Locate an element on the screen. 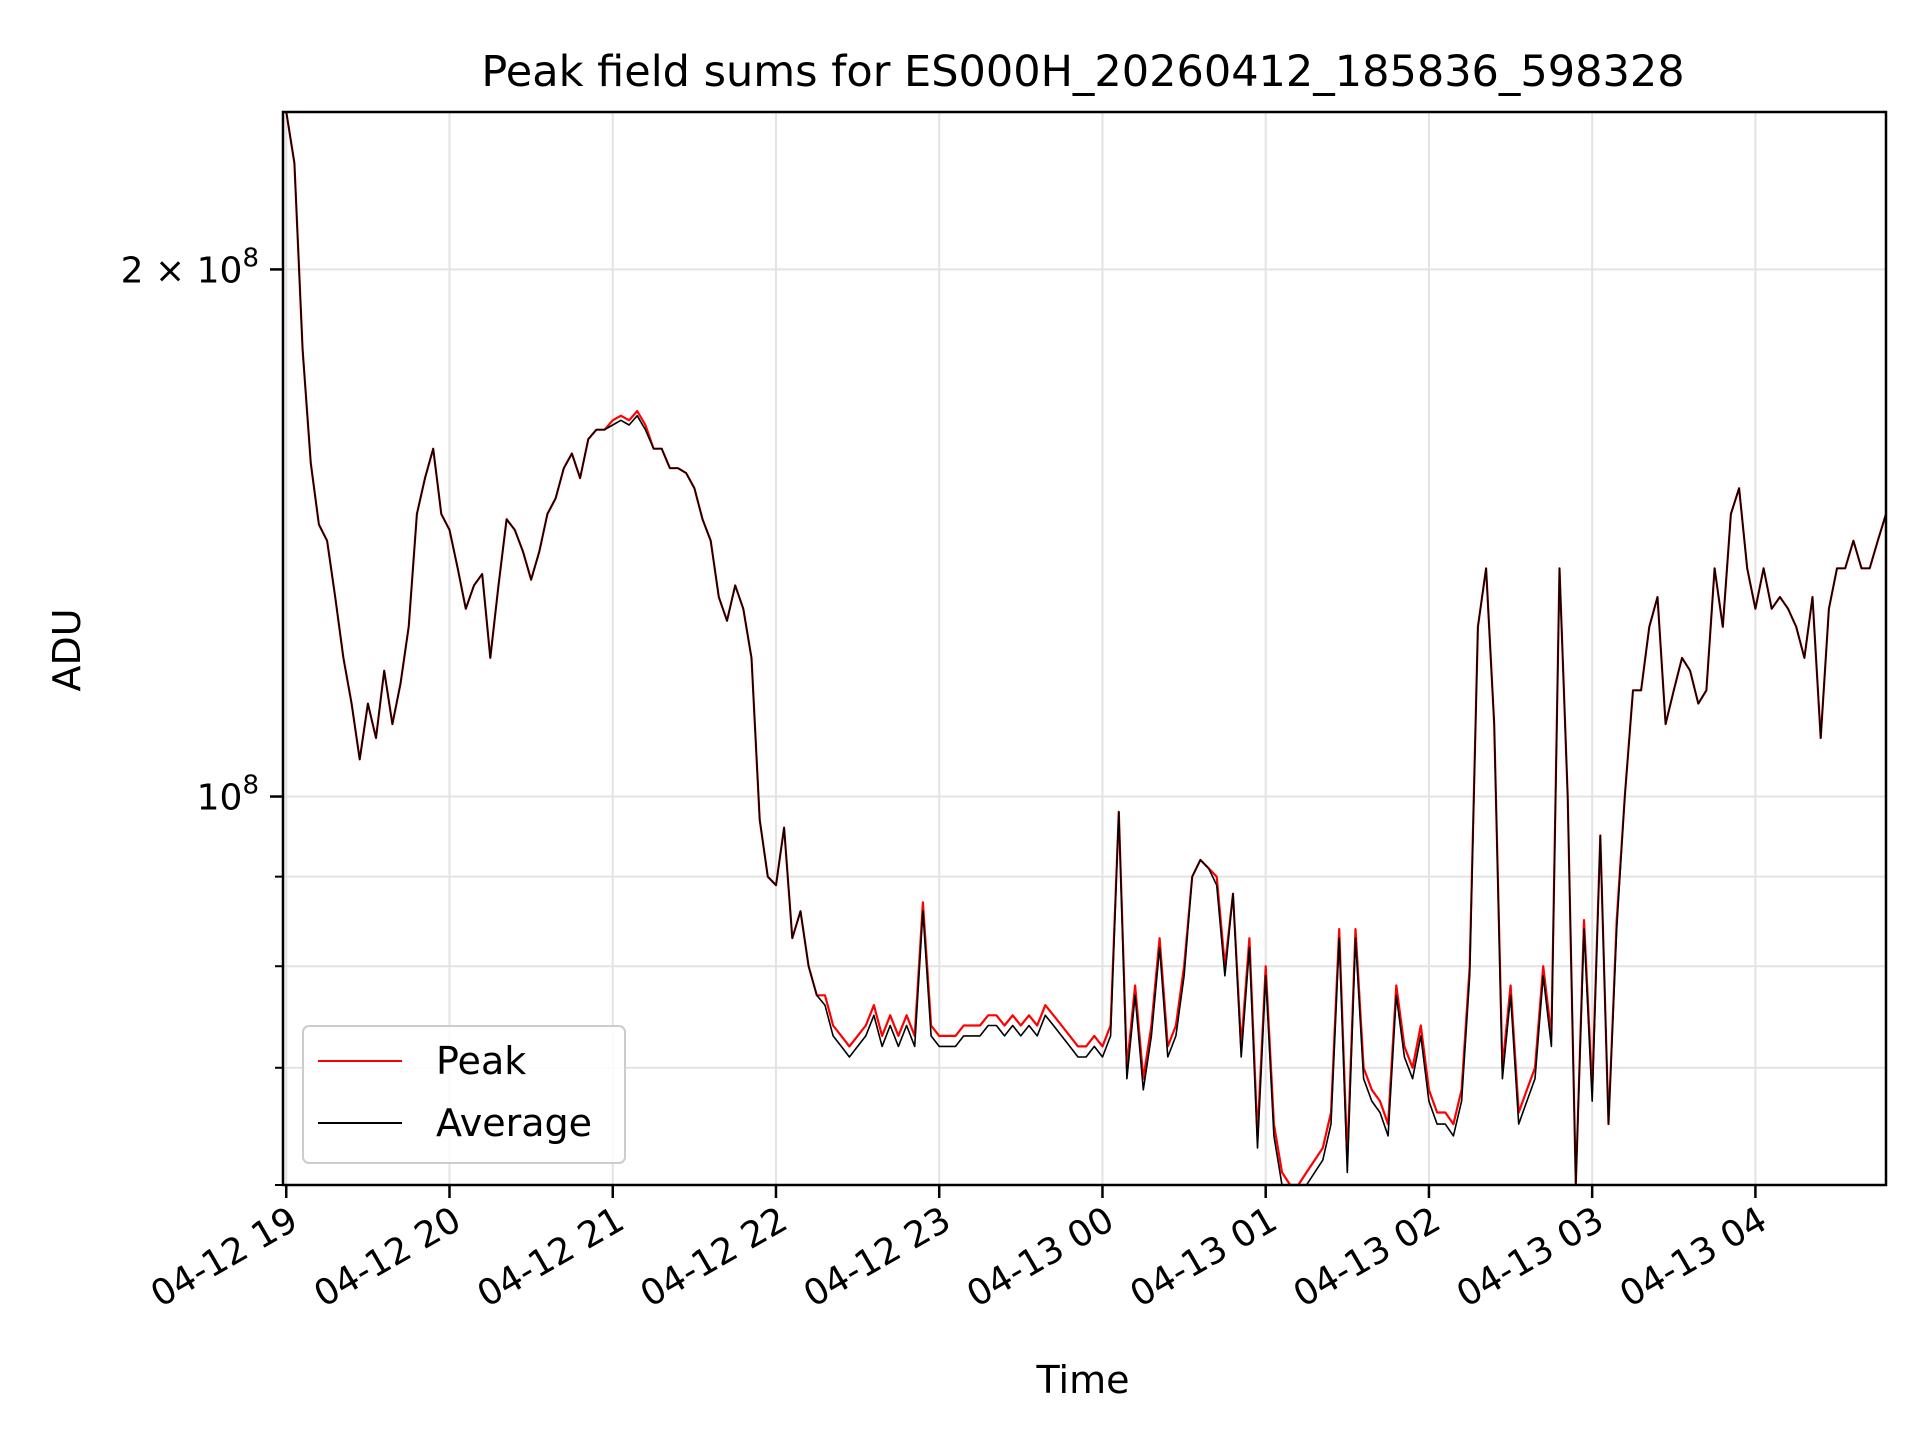 The height and width of the screenshot is (1440, 1920). x-tick-label: 04-12 23 is located at coordinates (877, 1257).